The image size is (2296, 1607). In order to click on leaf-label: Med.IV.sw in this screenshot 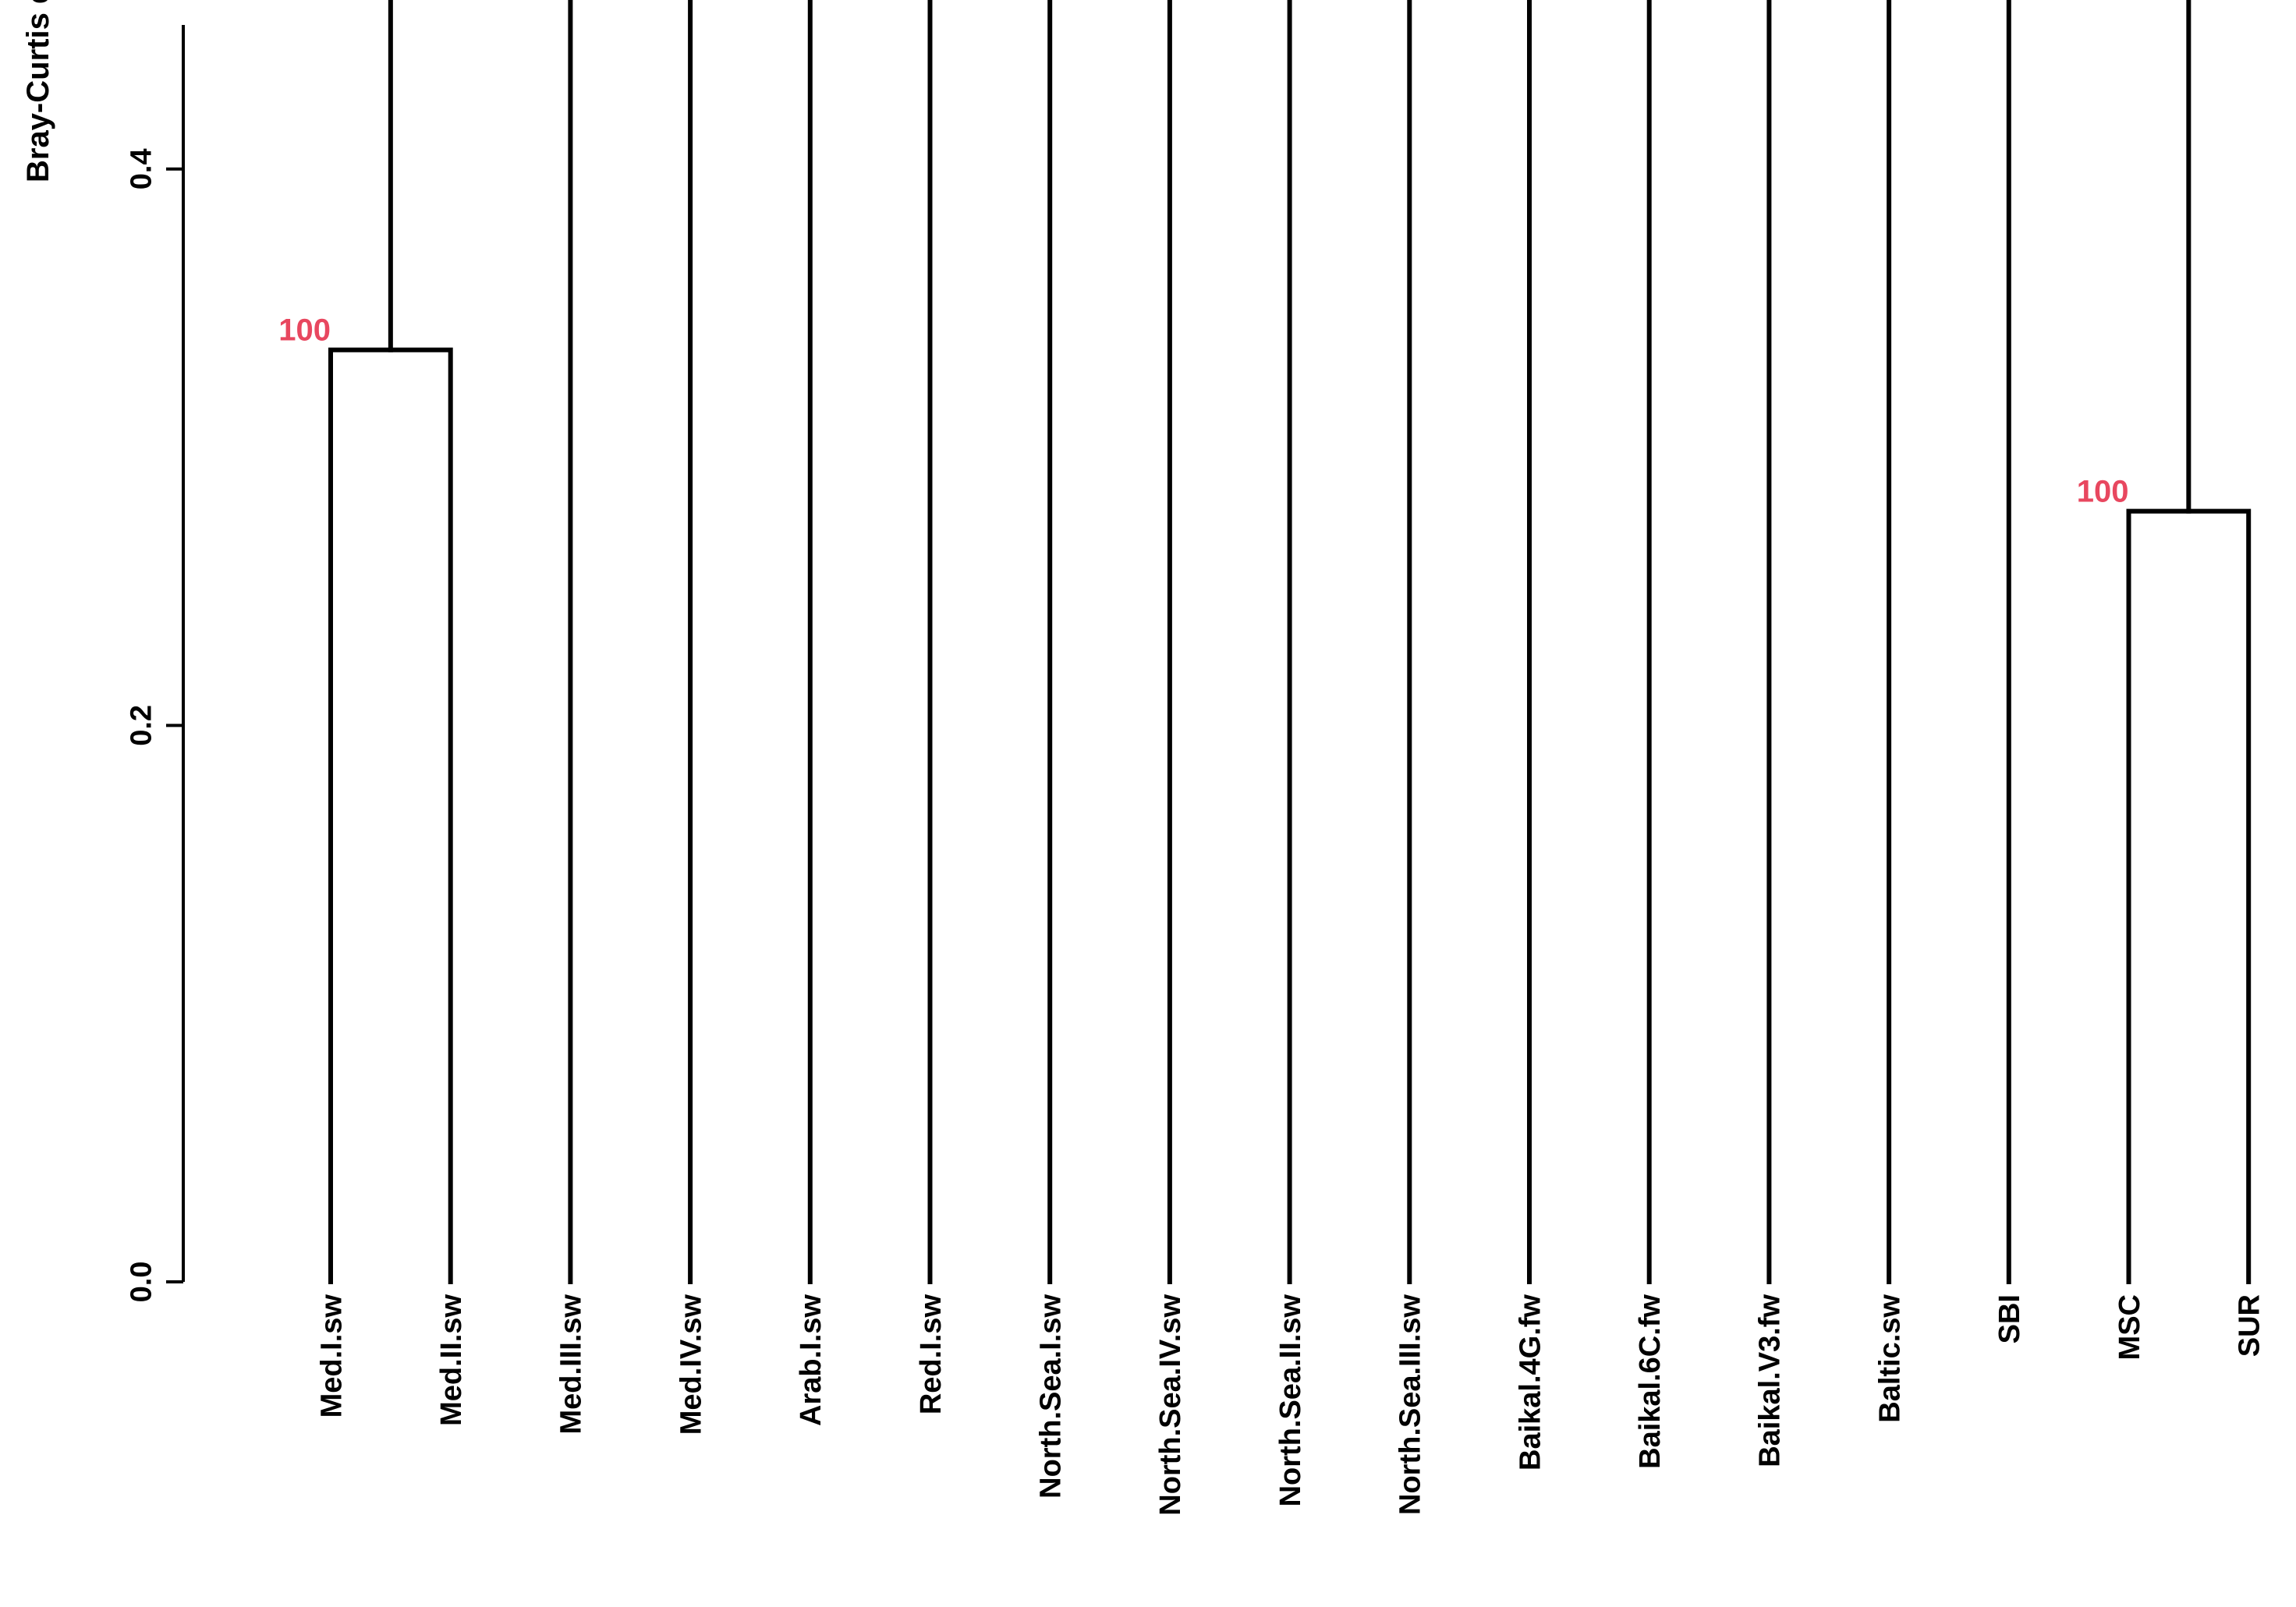, I will do `click(691, 1364)`.